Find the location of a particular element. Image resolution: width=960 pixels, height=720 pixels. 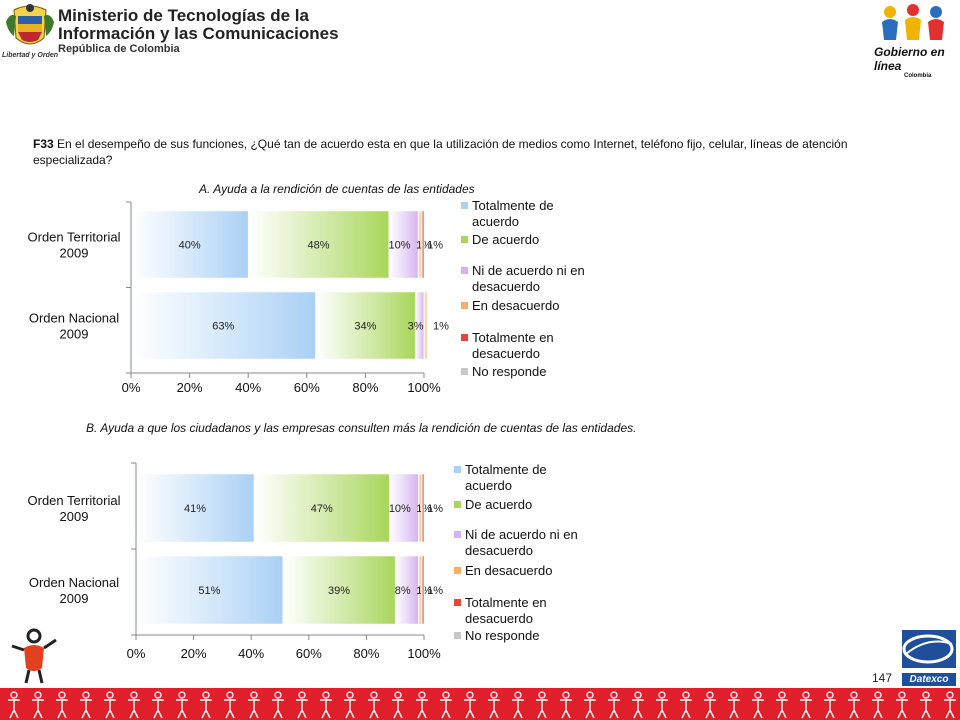

datexco-logo: Datexco is located at coordinates (928, 658).